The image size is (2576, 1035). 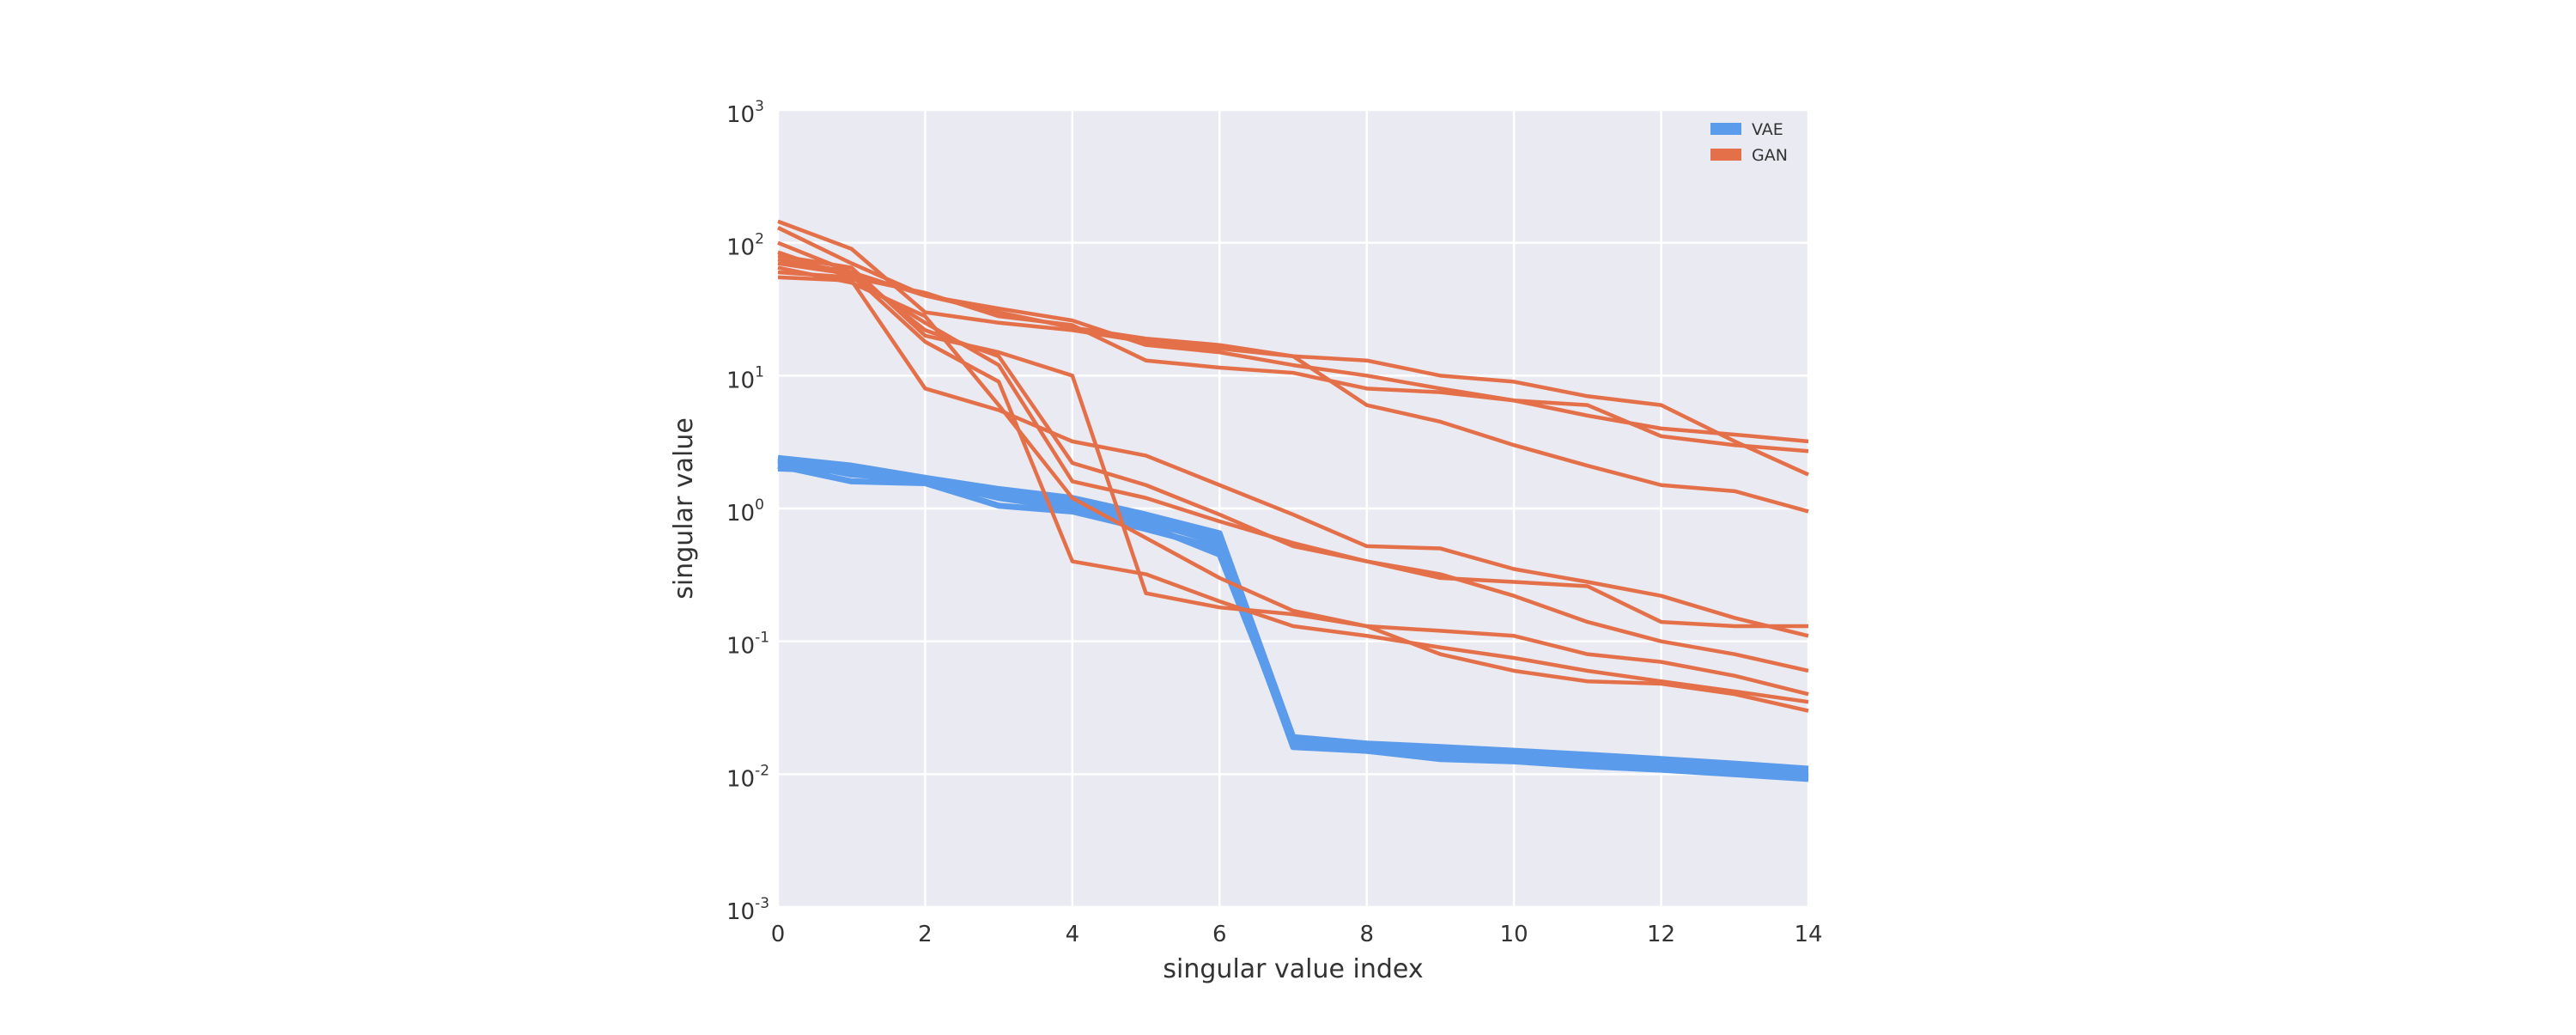 What do you see at coordinates (925, 934) in the screenshot?
I see `x-tick-label: 2` at bounding box center [925, 934].